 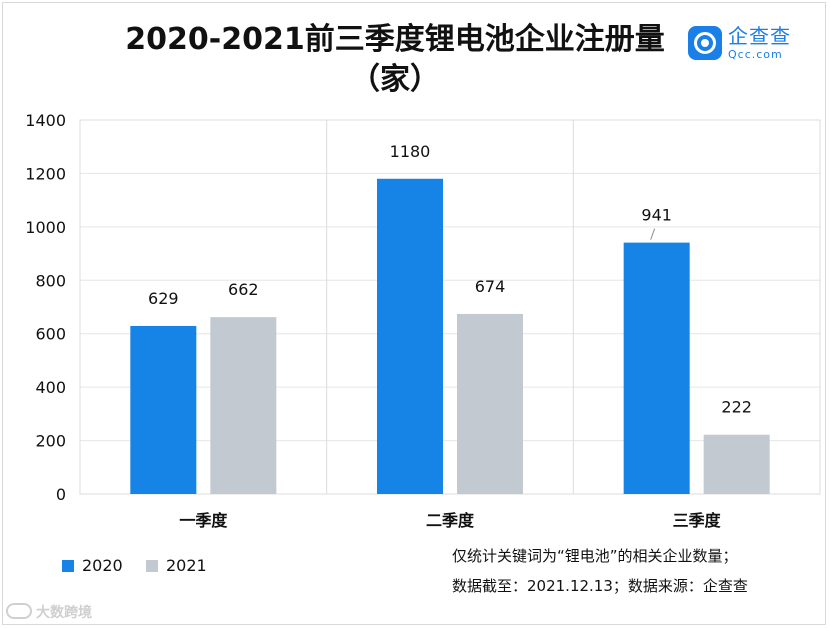 I want to click on brand-logo: 企查查 Qcc.com, so click(x=743, y=44).